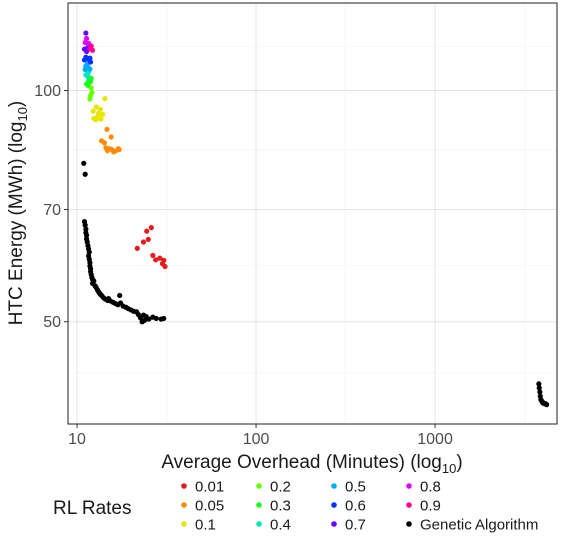 The height and width of the screenshot is (536, 562). Describe the element at coordinates (435, 439) in the screenshot. I see `x-tick-label: 1000` at that location.